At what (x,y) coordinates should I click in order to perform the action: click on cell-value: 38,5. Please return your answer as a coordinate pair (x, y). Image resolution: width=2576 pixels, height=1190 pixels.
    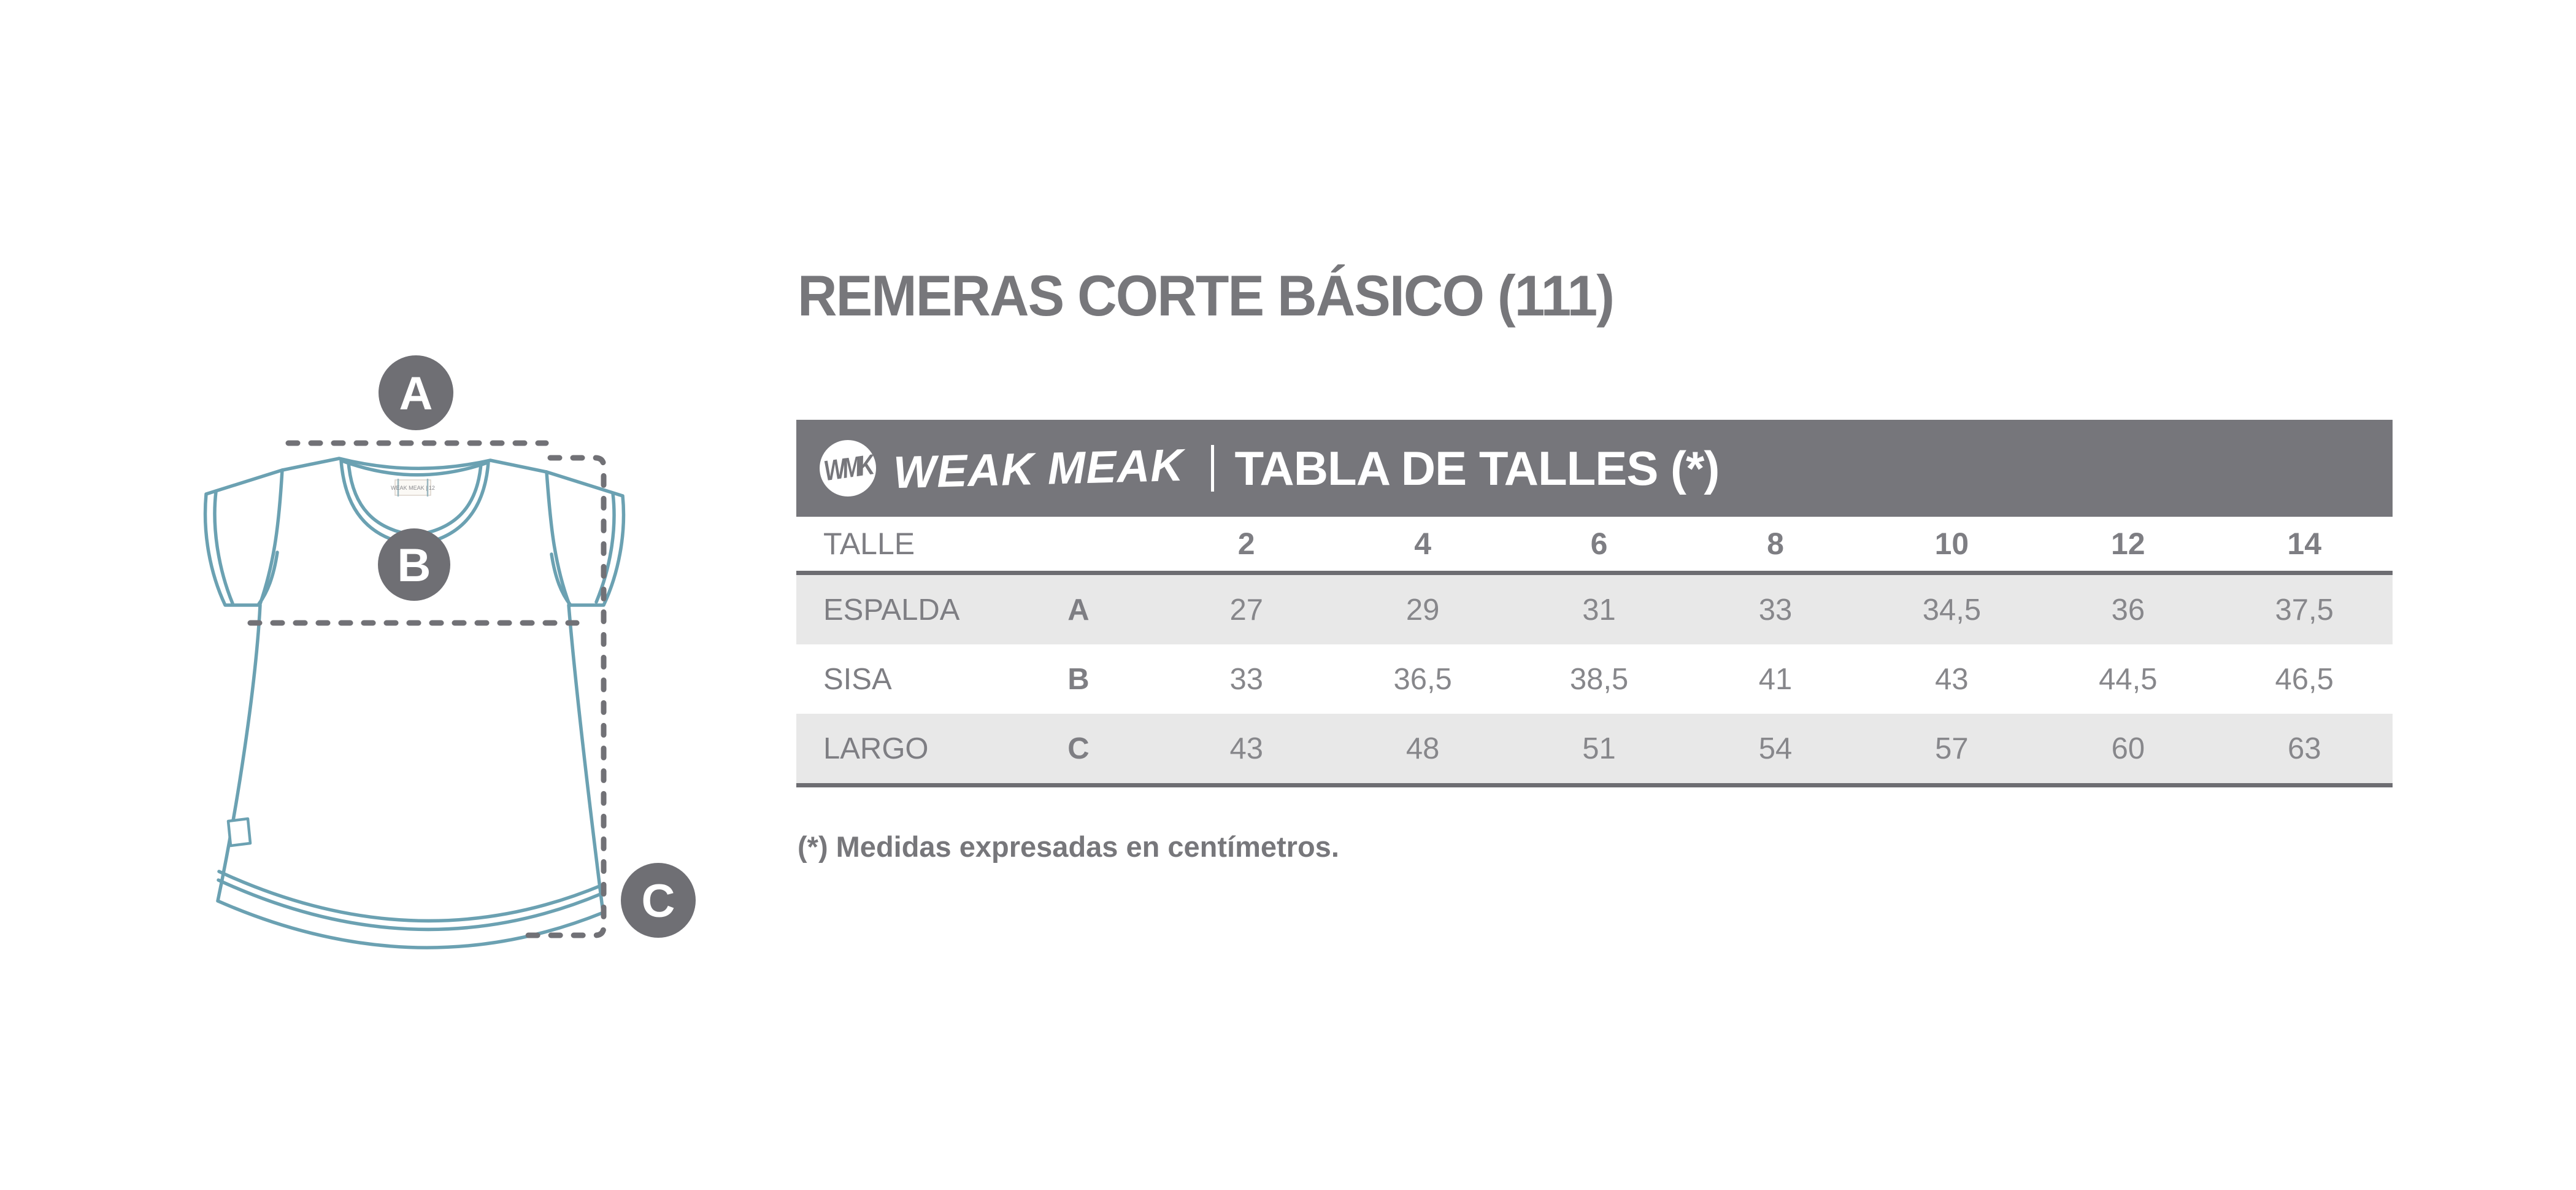
    Looking at the image, I should click on (1599, 679).